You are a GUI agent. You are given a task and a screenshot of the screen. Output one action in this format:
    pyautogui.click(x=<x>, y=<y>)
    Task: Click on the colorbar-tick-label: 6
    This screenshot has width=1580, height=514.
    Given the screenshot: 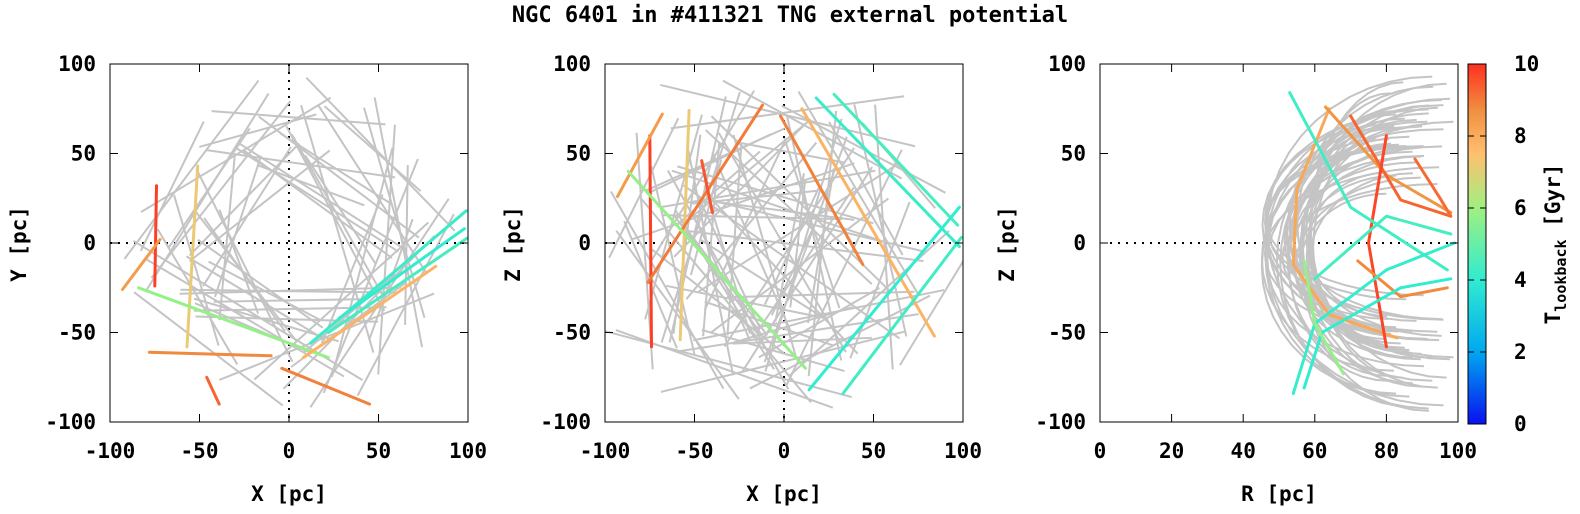 What is the action you would take?
    pyautogui.click(x=1520, y=208)
    